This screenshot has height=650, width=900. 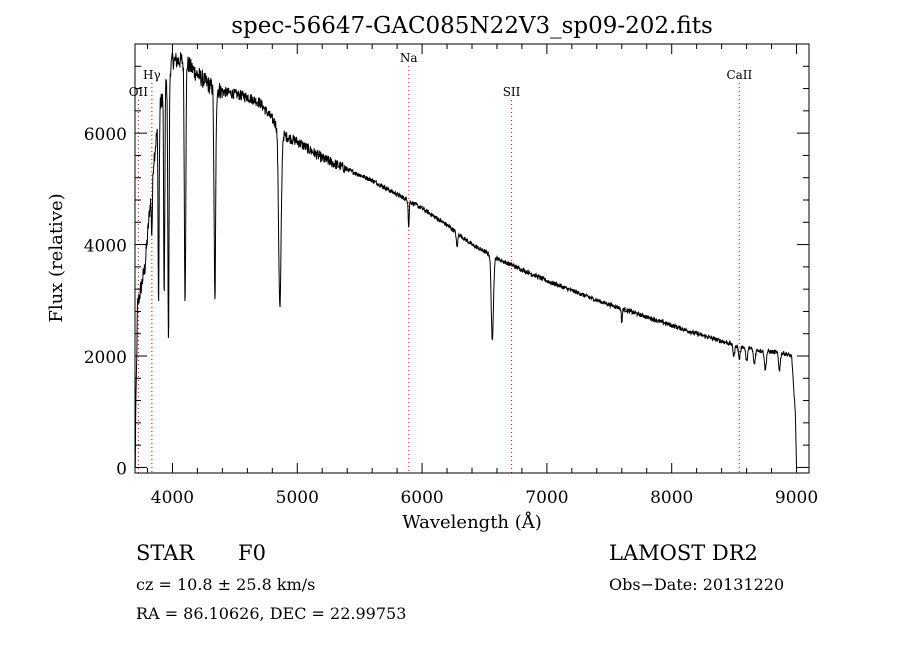 I want to click on observation-date: Obs−Date: 20131220, so click(x=697, y=584).